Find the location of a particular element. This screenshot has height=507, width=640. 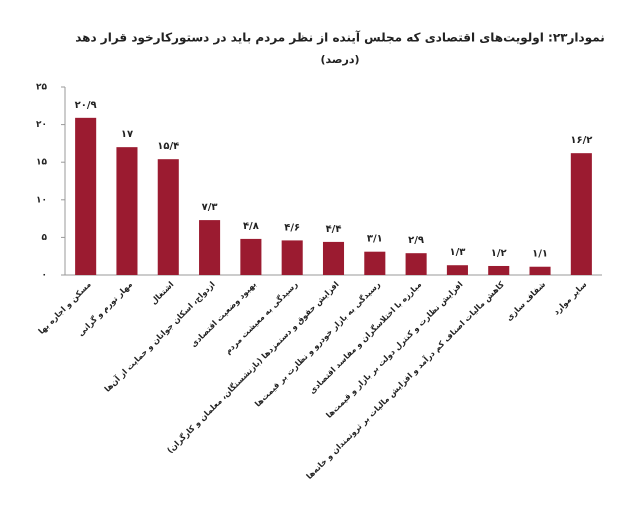

value-label: ۱۶/۲ is located at coordinates (581, 140).